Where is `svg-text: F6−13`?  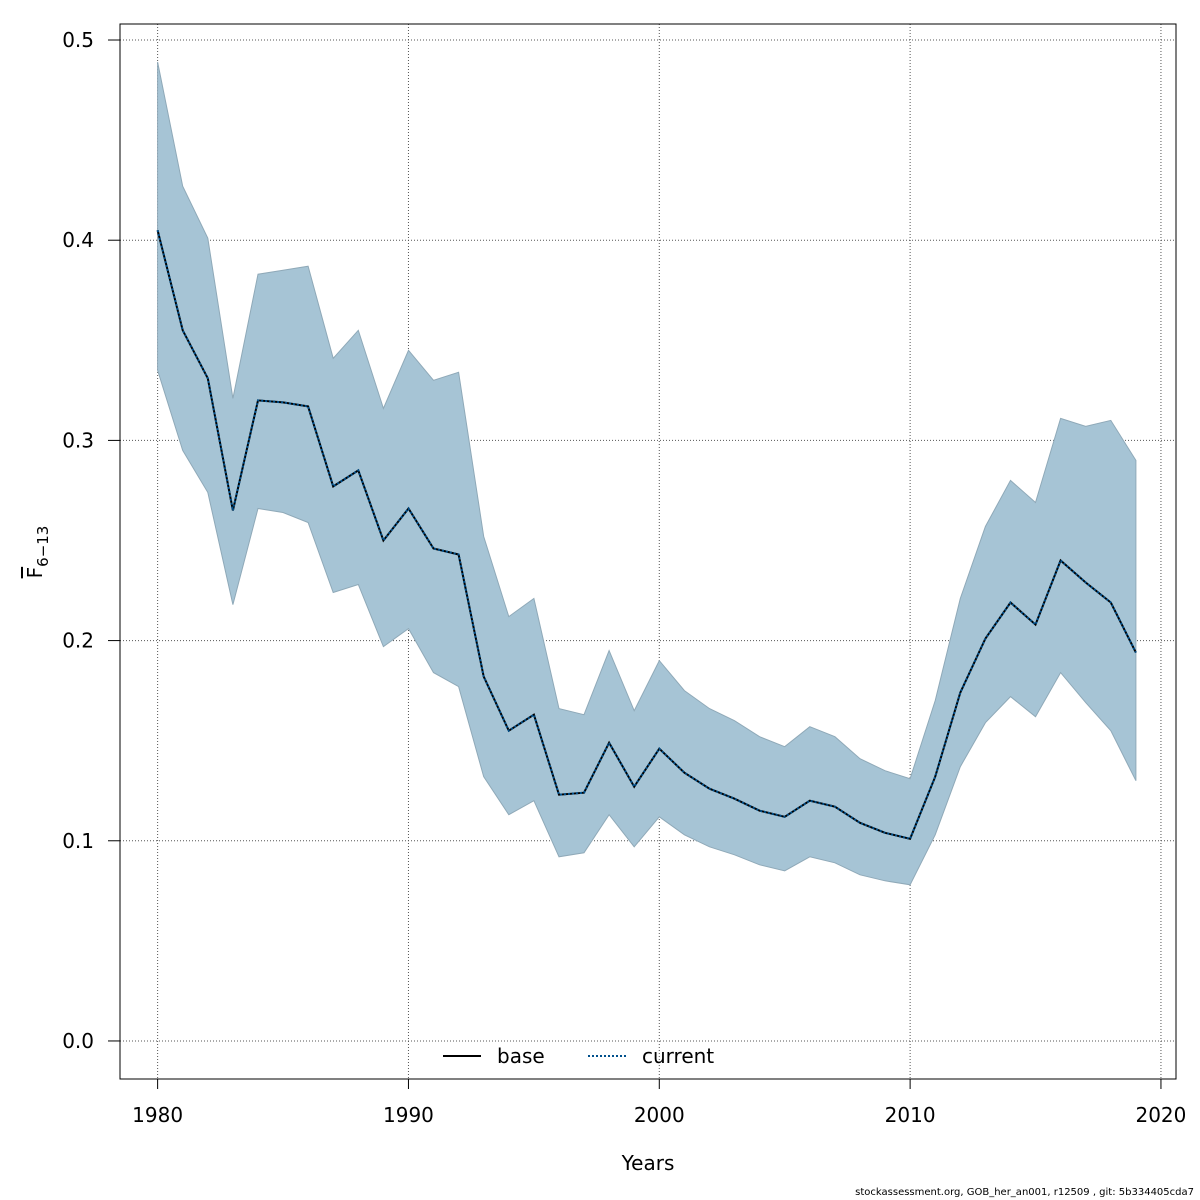
svg-text: F6−13 is located at coordinates (37, 552).